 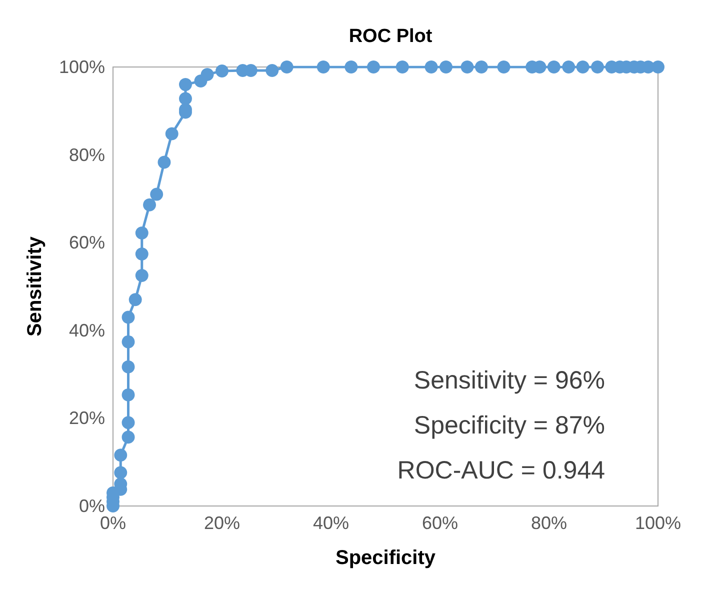 I want to click on annotation: Sensitivity = 96%, so click(x=510, y=380).